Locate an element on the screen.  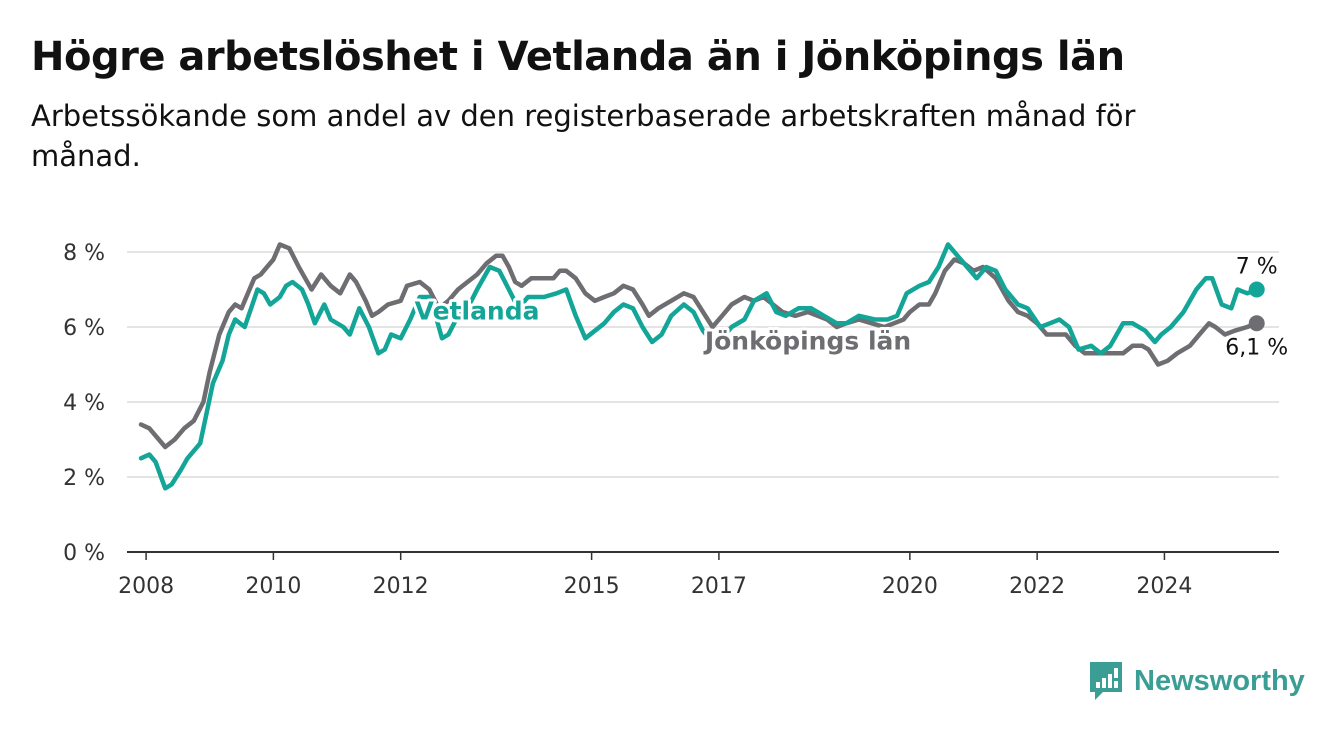
newsworthy-logo-icon is located at coordinates (1106, 681).